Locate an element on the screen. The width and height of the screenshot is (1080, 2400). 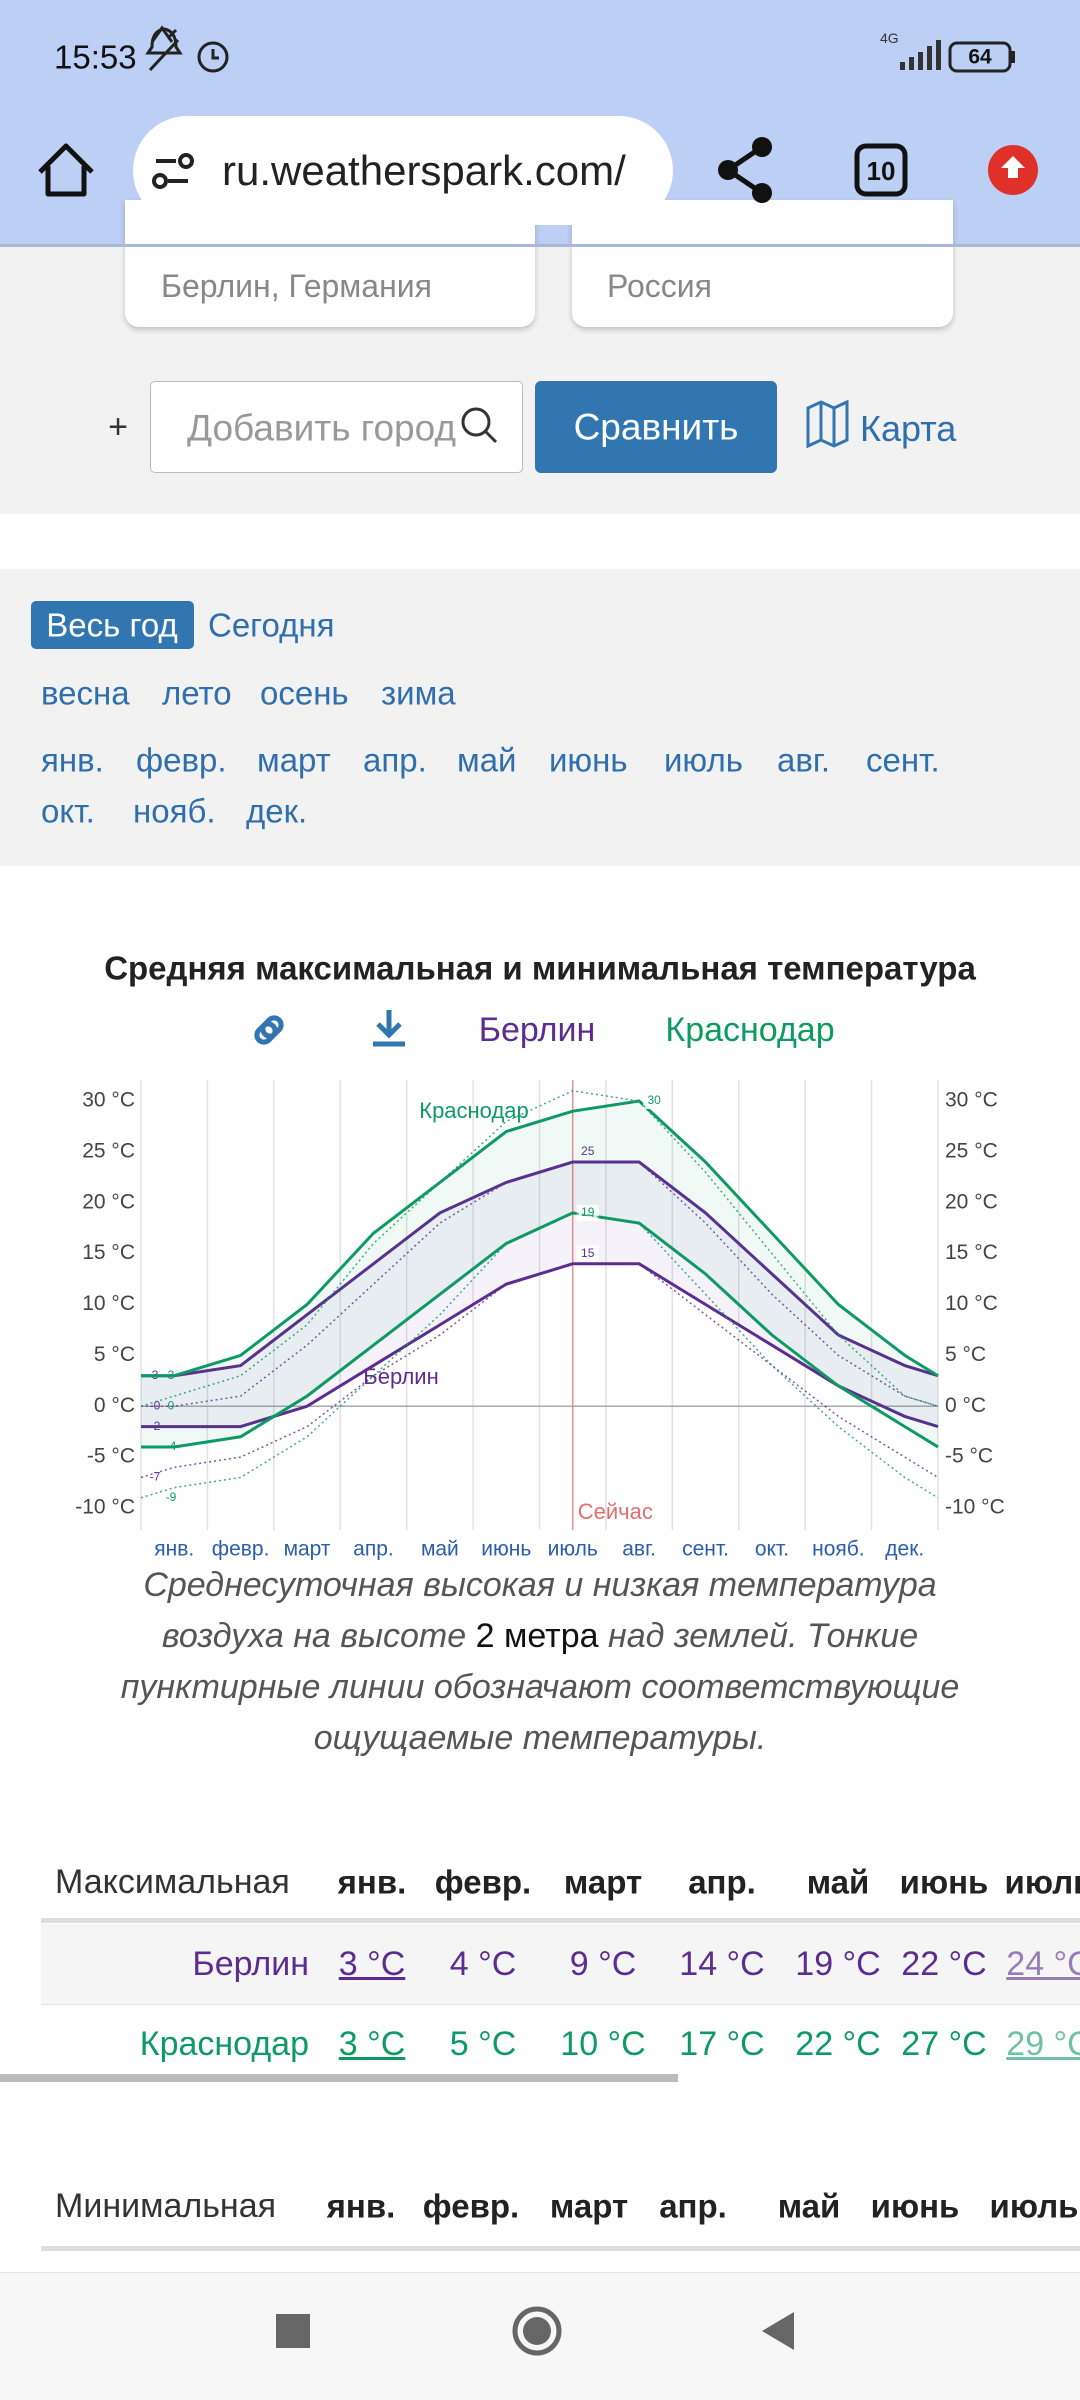
period-tab: Весь год is located at coordinates (112, 625).